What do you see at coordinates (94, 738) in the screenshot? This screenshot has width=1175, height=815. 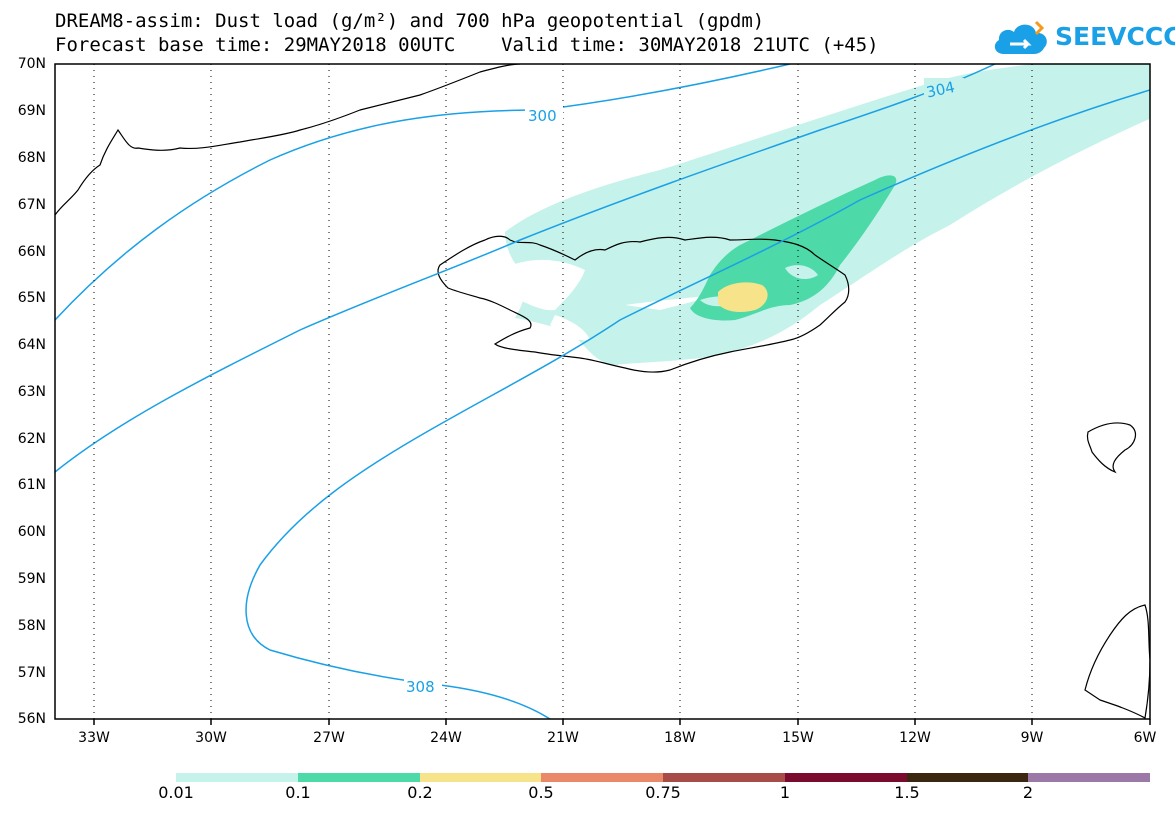 I see `lon-label: 33W` at bounding box center [94, 738].